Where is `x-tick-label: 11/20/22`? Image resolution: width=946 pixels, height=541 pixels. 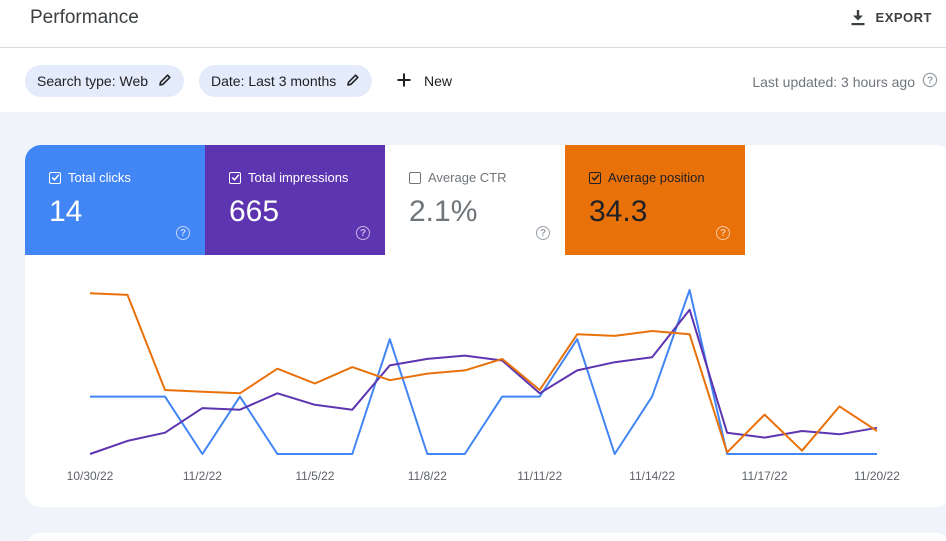 x-tick-label: 11/20/22 is located at coordinates (877, 476).